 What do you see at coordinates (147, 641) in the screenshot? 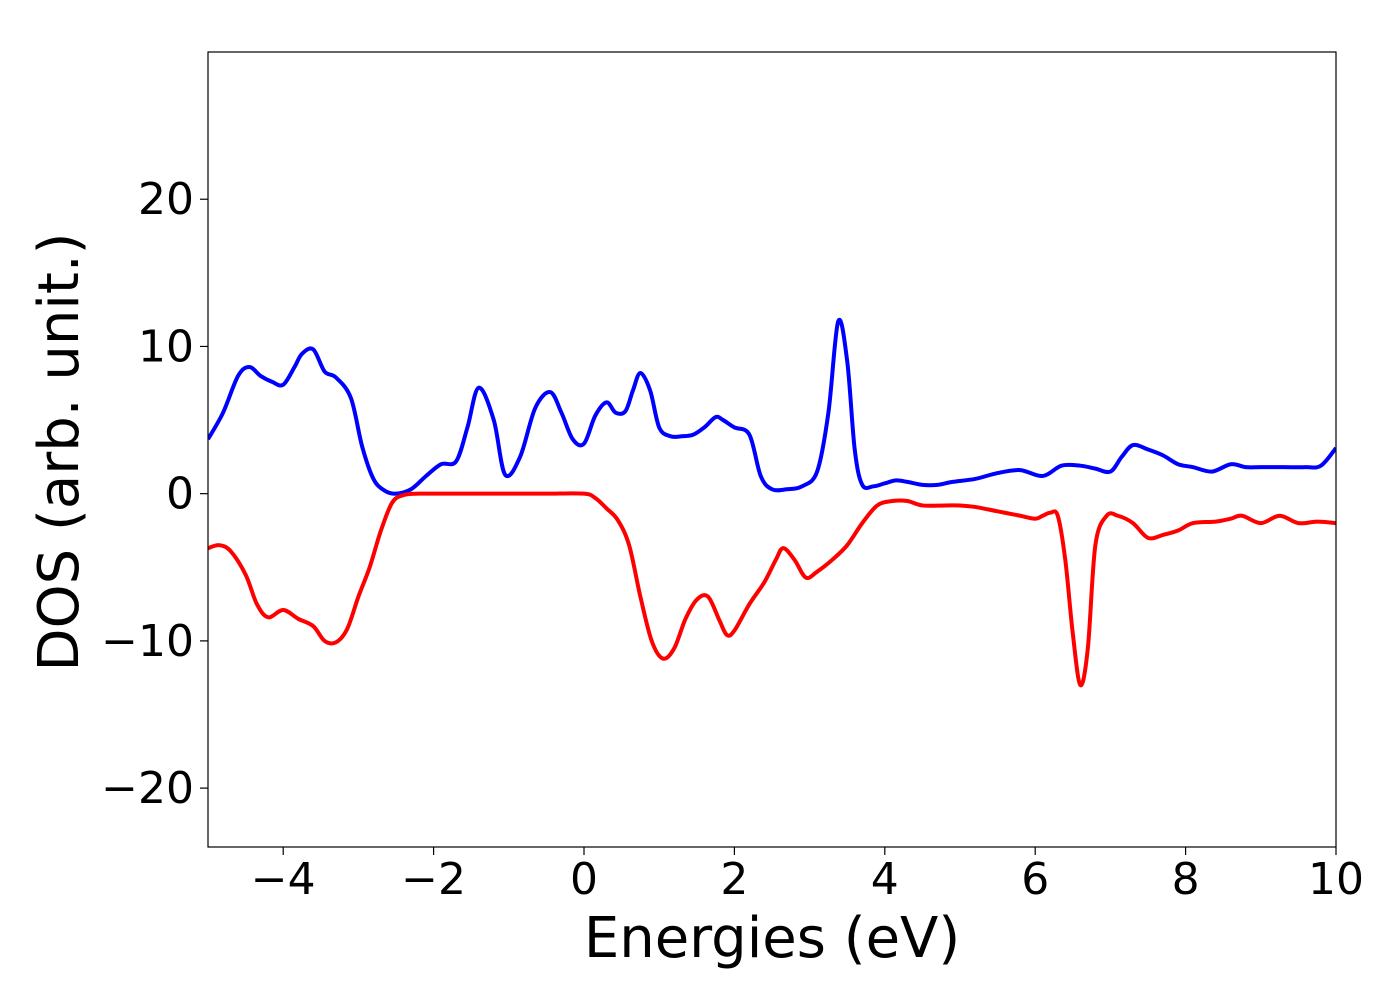
I see `y-tick-label: −10` at bounding box center [147, 641].